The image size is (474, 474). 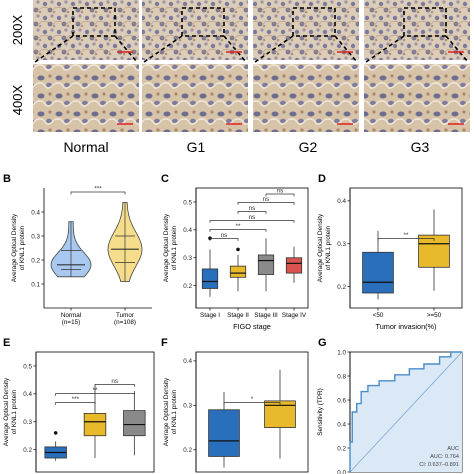 I want to click on box--50: >=50, so click(x=434, y=264).